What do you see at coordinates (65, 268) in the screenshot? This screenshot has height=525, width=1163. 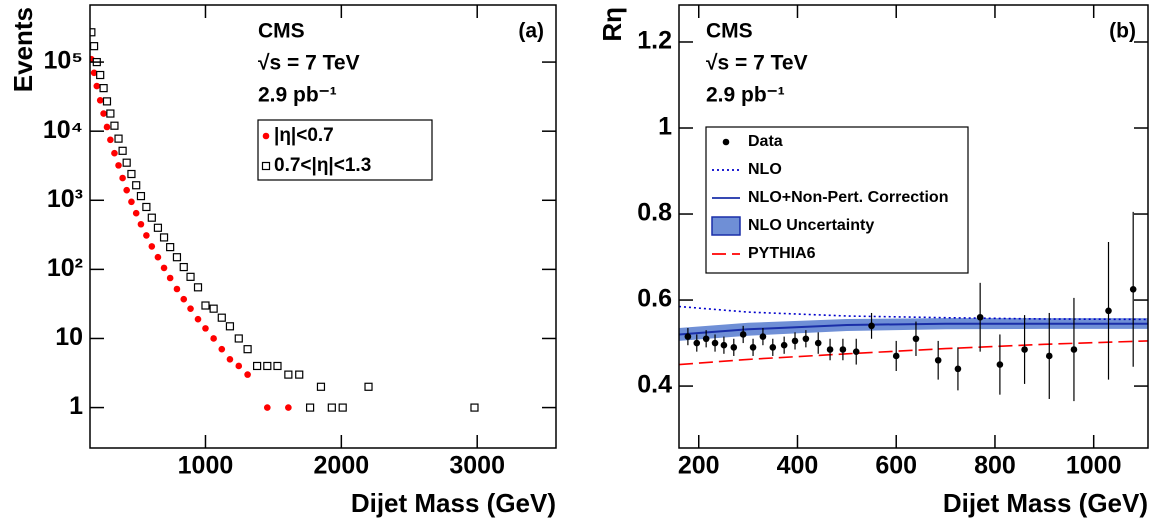 I see `y-tick-label: 10²` at bounding box center [65, 268].